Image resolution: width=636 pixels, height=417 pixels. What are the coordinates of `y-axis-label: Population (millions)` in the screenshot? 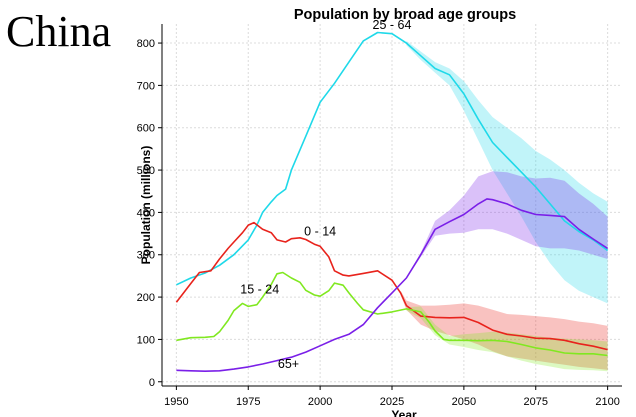 It's located at (146, 205).